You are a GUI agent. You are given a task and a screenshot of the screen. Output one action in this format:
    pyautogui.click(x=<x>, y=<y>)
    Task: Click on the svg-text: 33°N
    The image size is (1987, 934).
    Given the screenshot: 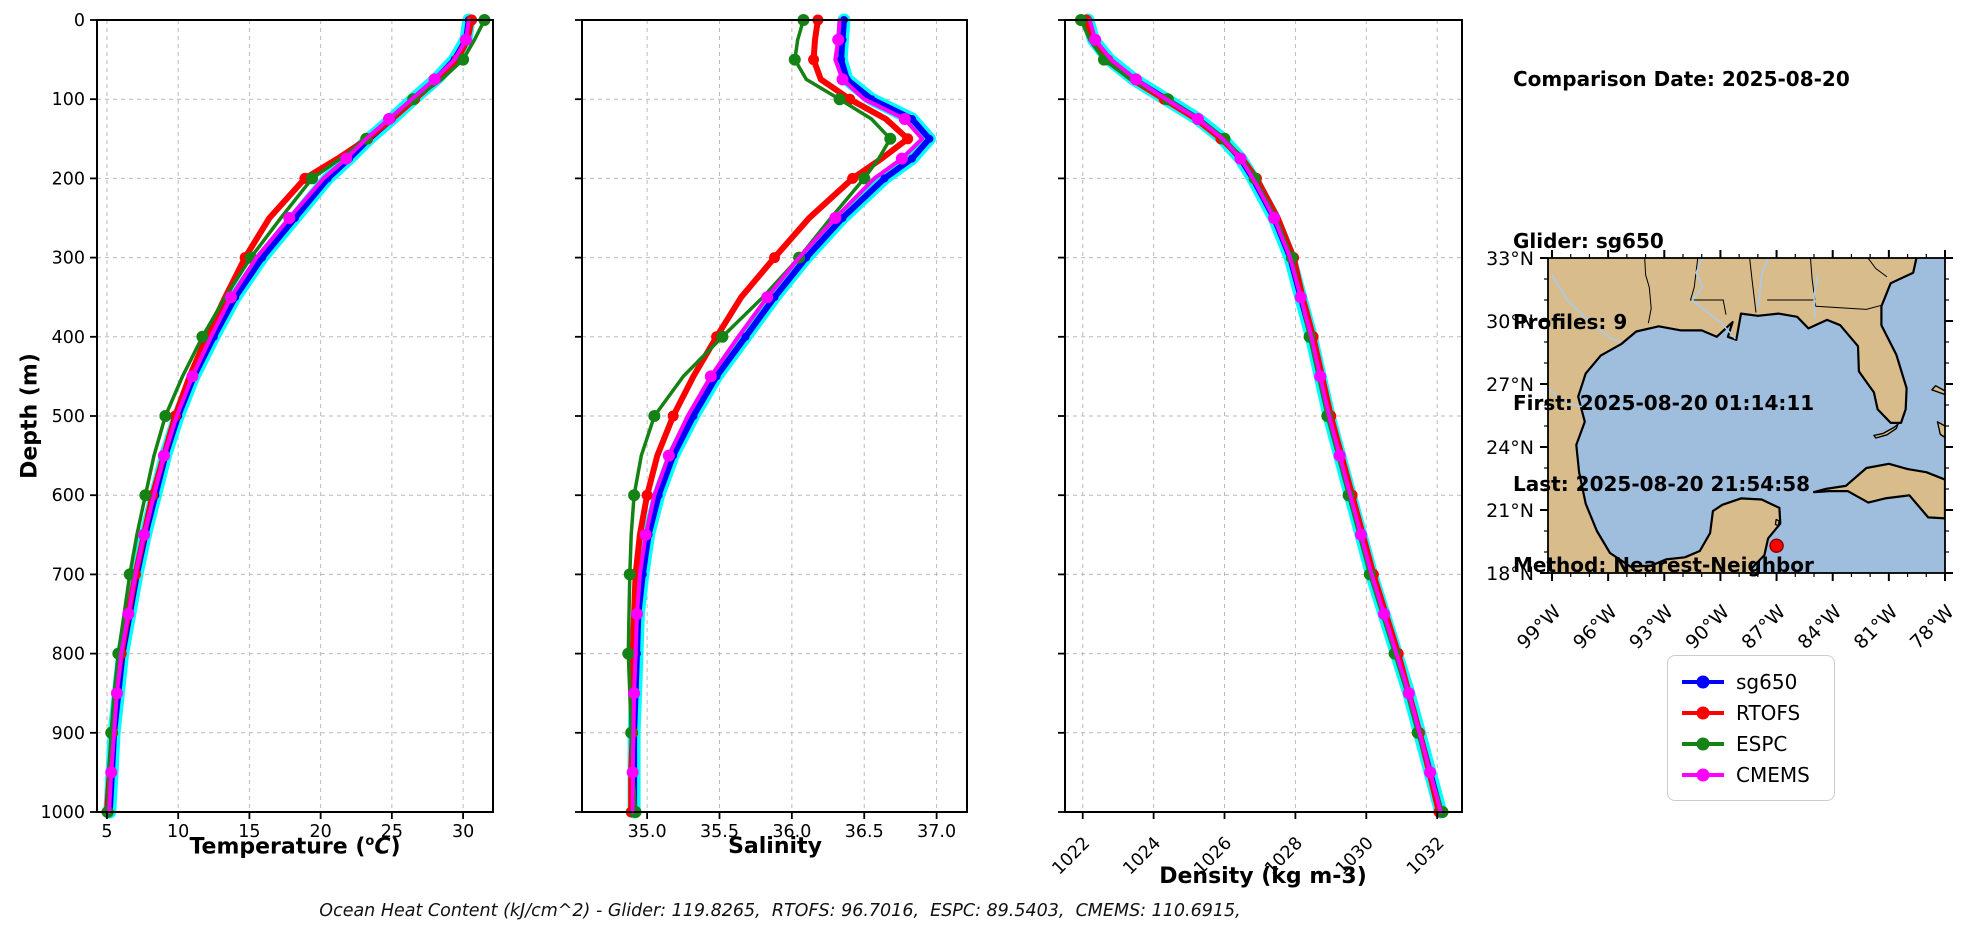 What is the action you would take?
    pyautogui.click(x=1510, y=259)
    